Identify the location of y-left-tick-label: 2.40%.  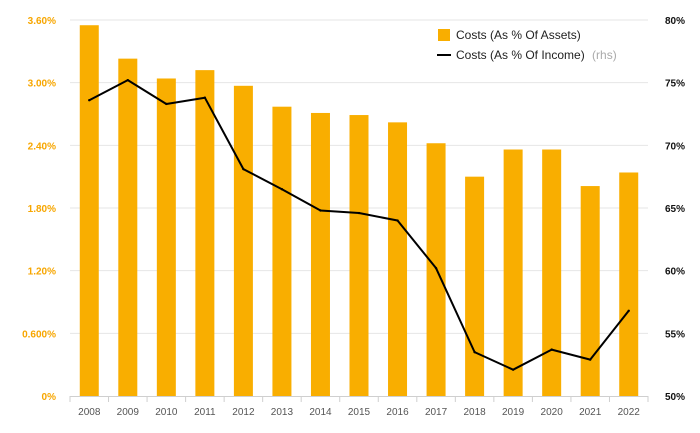
(42, 146).